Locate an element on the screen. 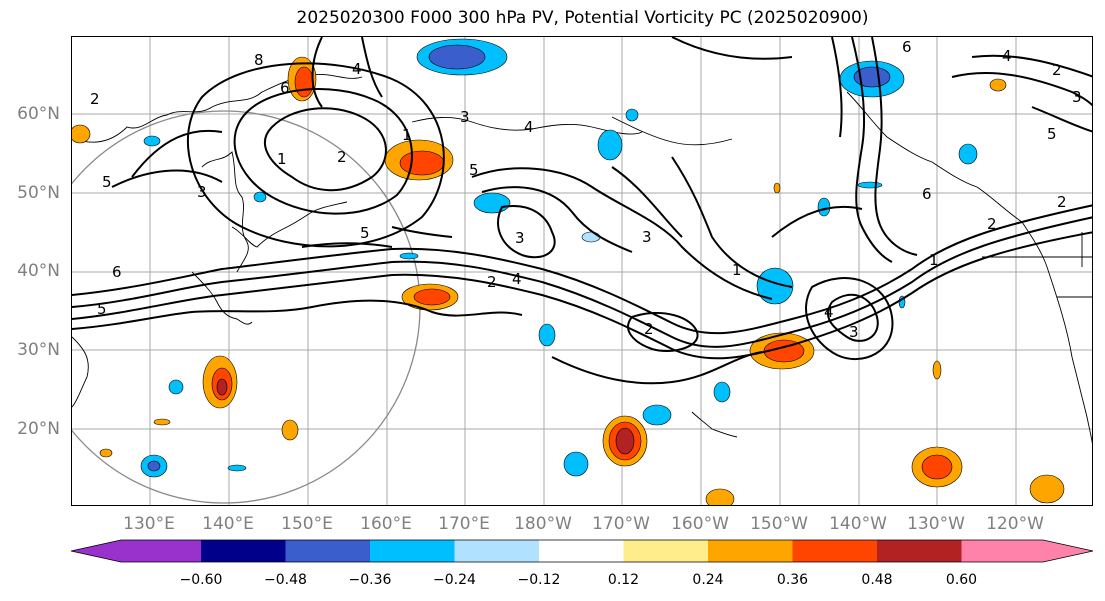 The image size is (1105, 601). lon-label-150e: 150°E is located at coordinates (307, 524).